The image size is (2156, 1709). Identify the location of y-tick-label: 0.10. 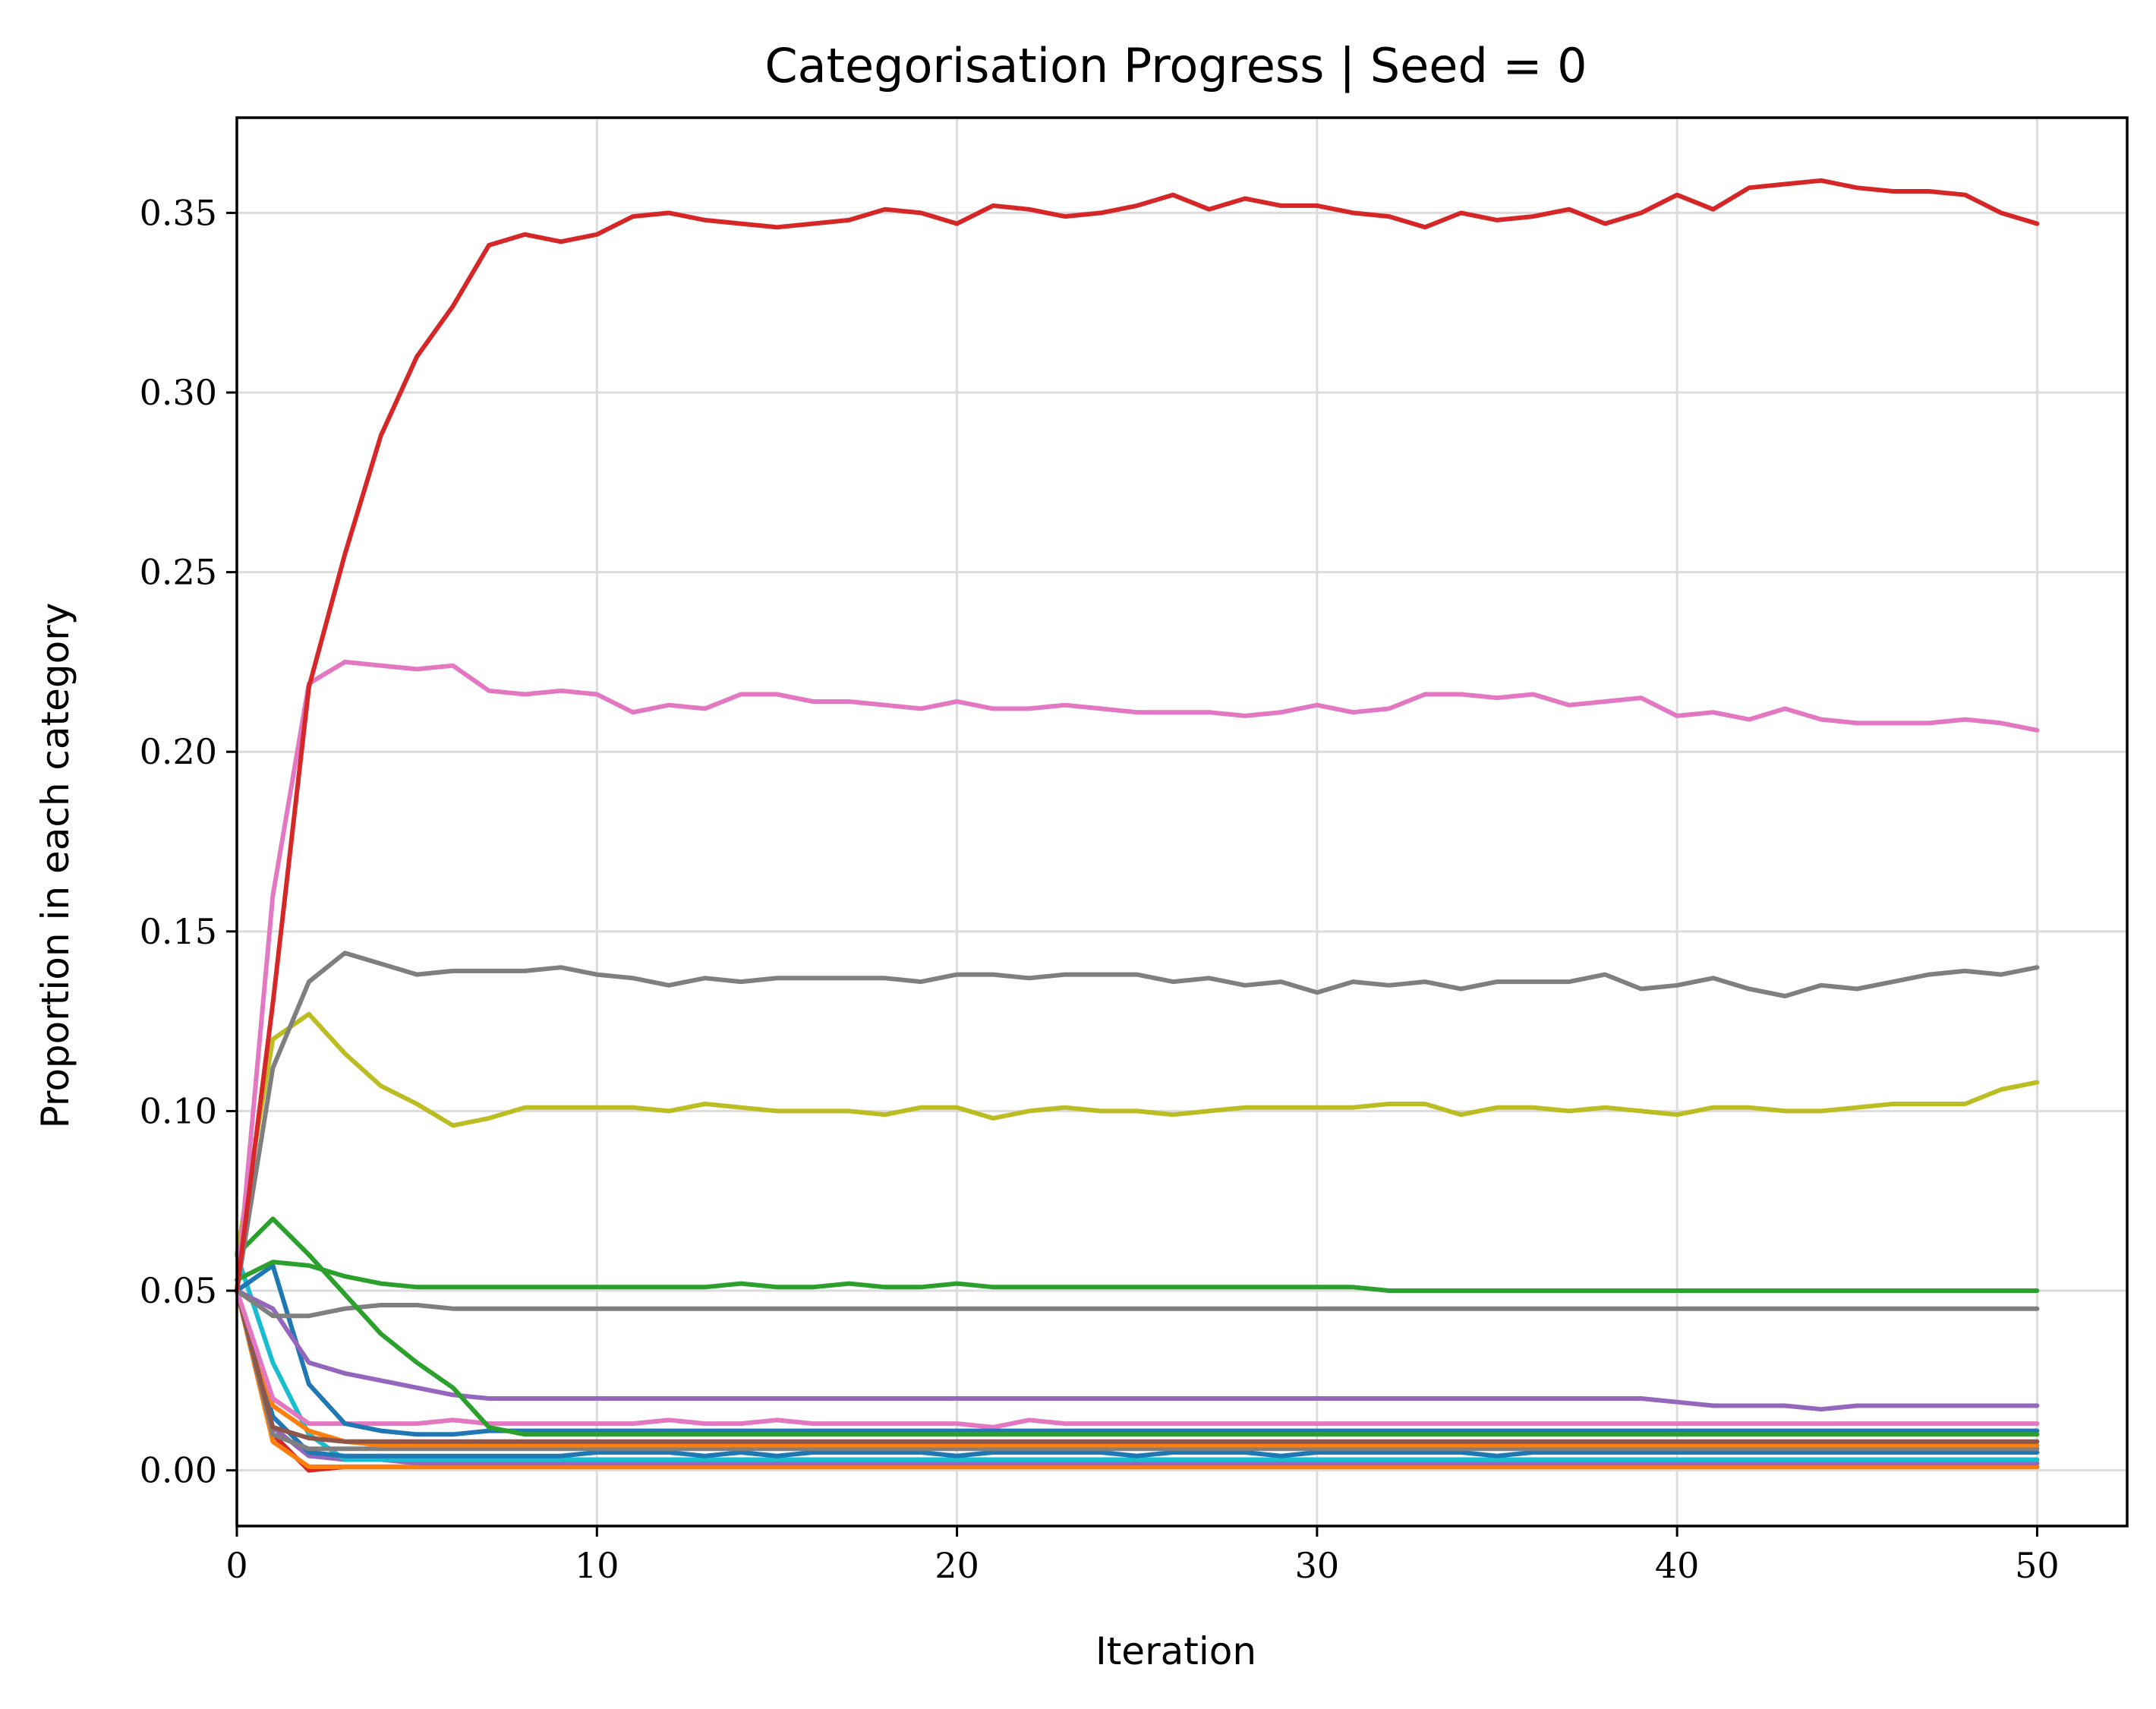
(178, 1111).